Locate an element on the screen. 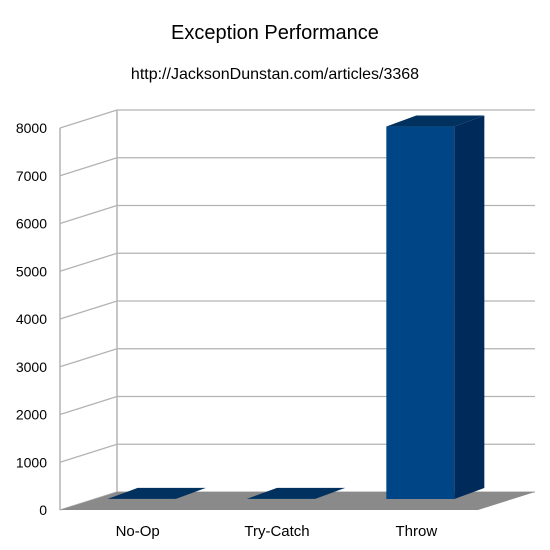 The width and height of the screenshot is (550, 550). x-category-label: Throw is located at coordinates (416, 531).